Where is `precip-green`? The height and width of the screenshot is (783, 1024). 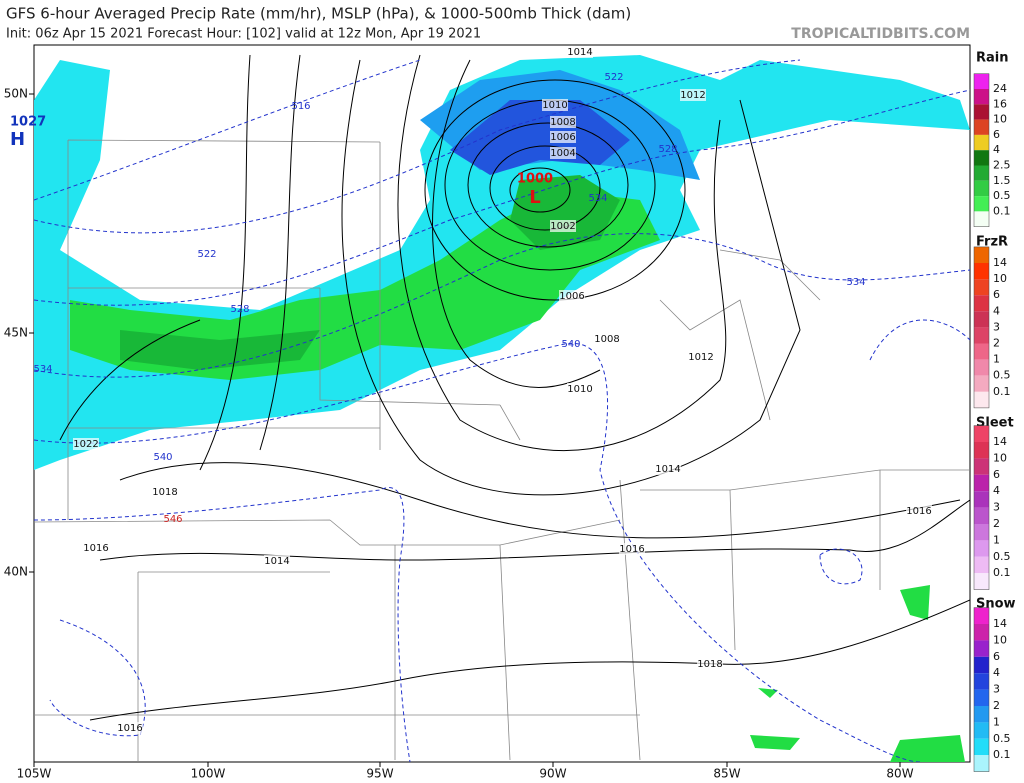
precip-green is located at coordinates (365, 285).